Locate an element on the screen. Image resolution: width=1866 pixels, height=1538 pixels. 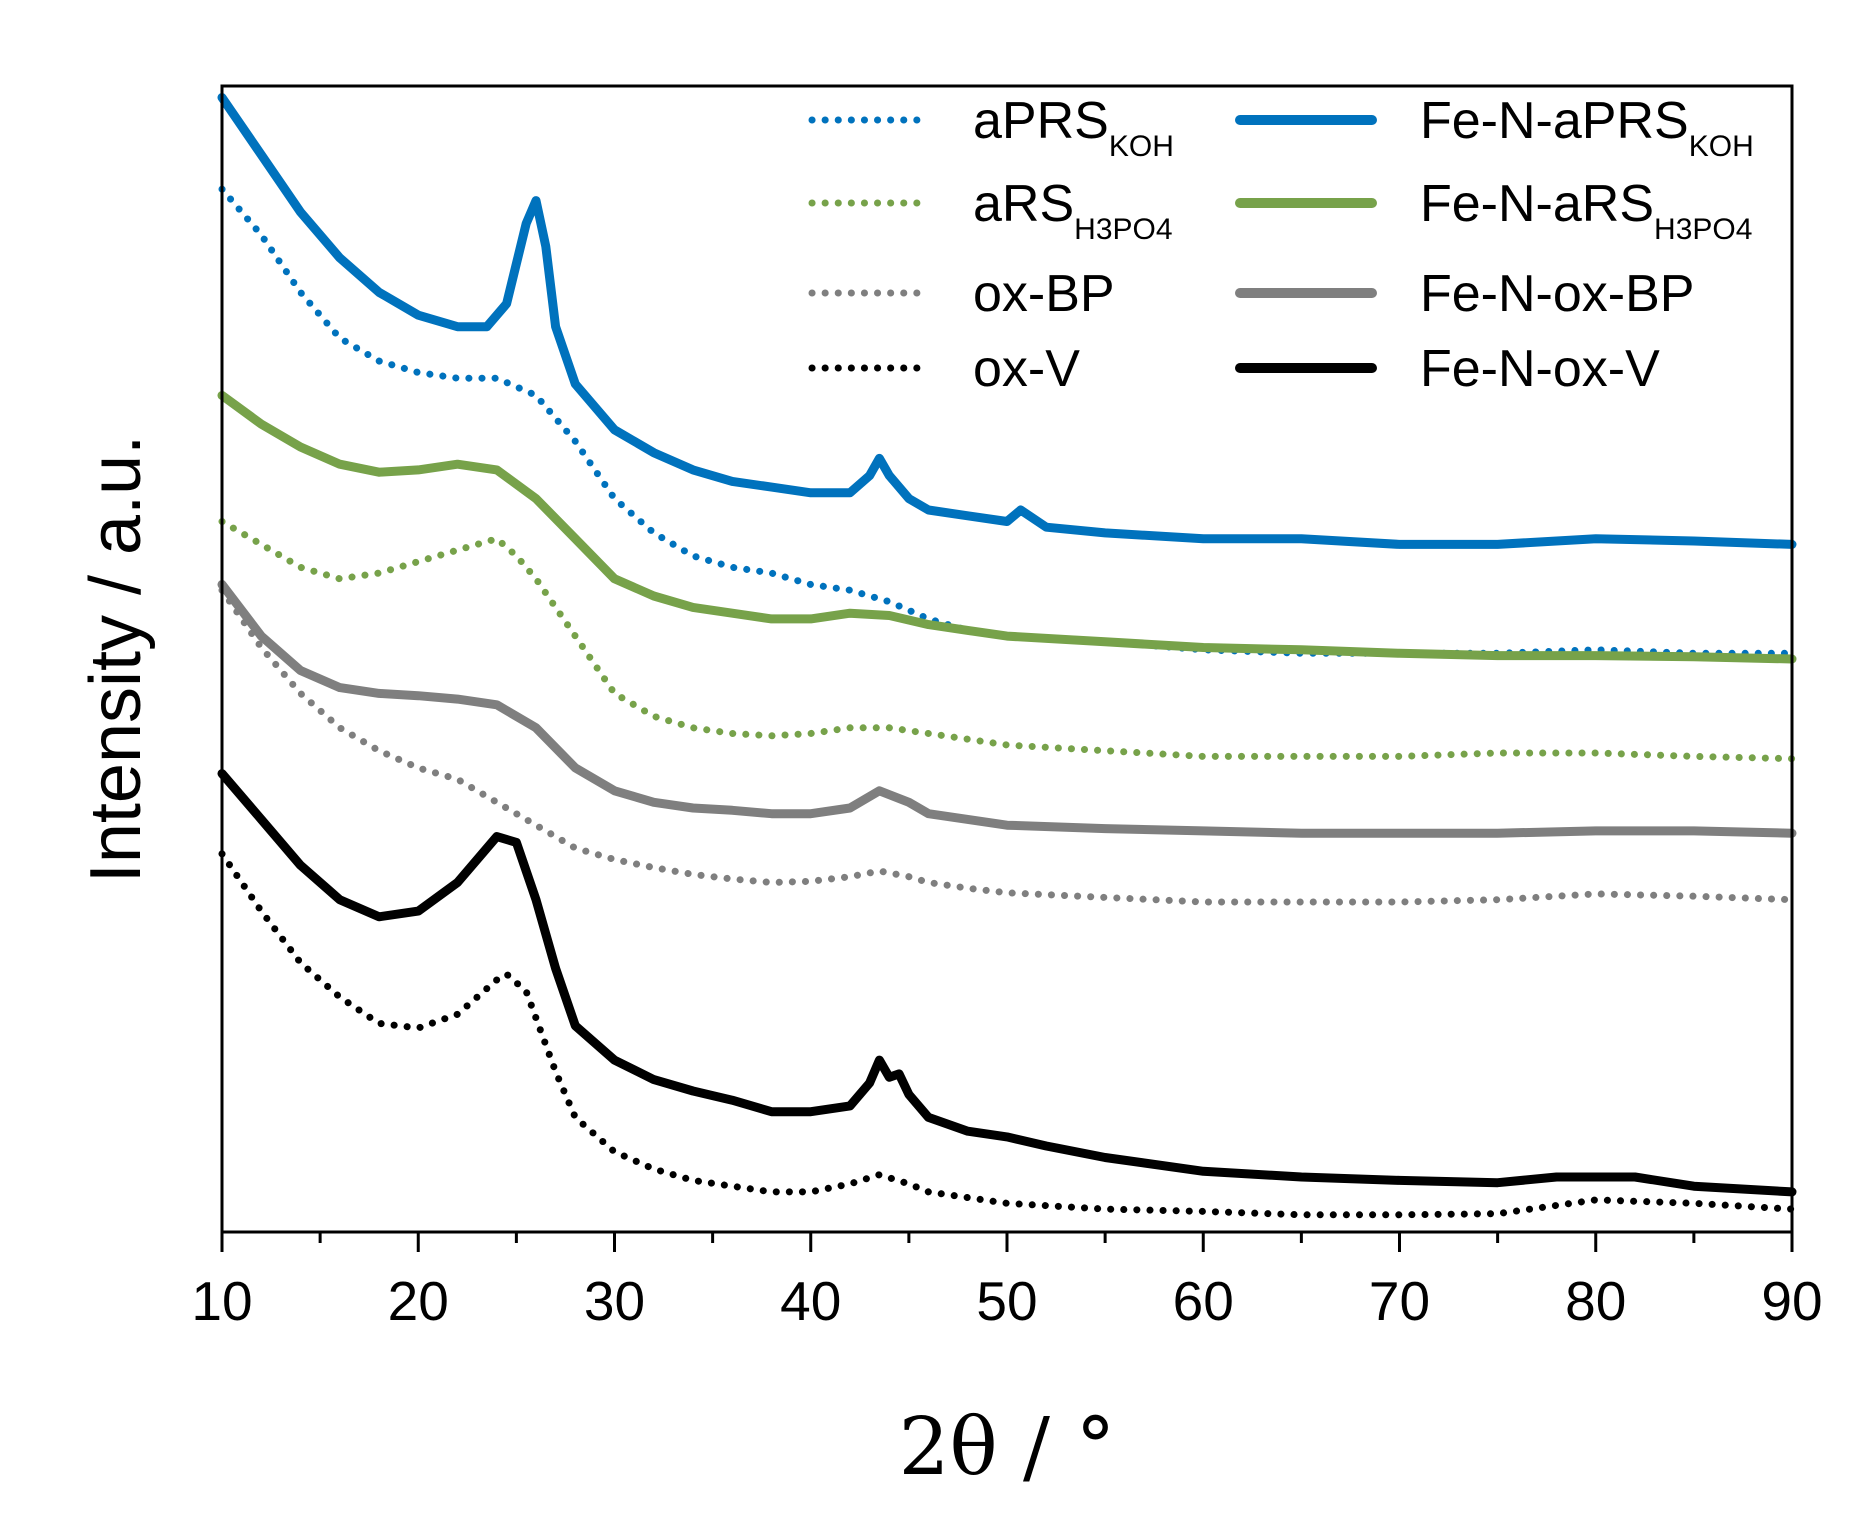
x-axis: 10 20 30 40 50 60 70 80 90 is located at coordinates (1007, 1282).